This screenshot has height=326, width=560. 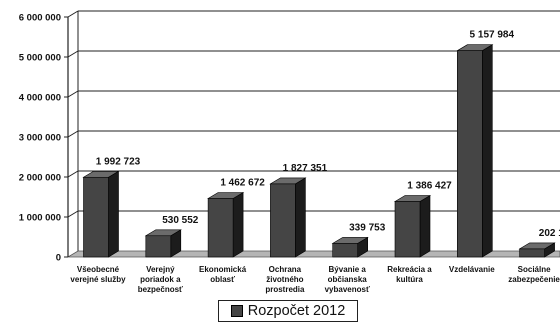 What do you see at coordinates (285, 269) in the screenshot?
I see `x-tick-label: Ochrana` at bounding box center [285, 269].